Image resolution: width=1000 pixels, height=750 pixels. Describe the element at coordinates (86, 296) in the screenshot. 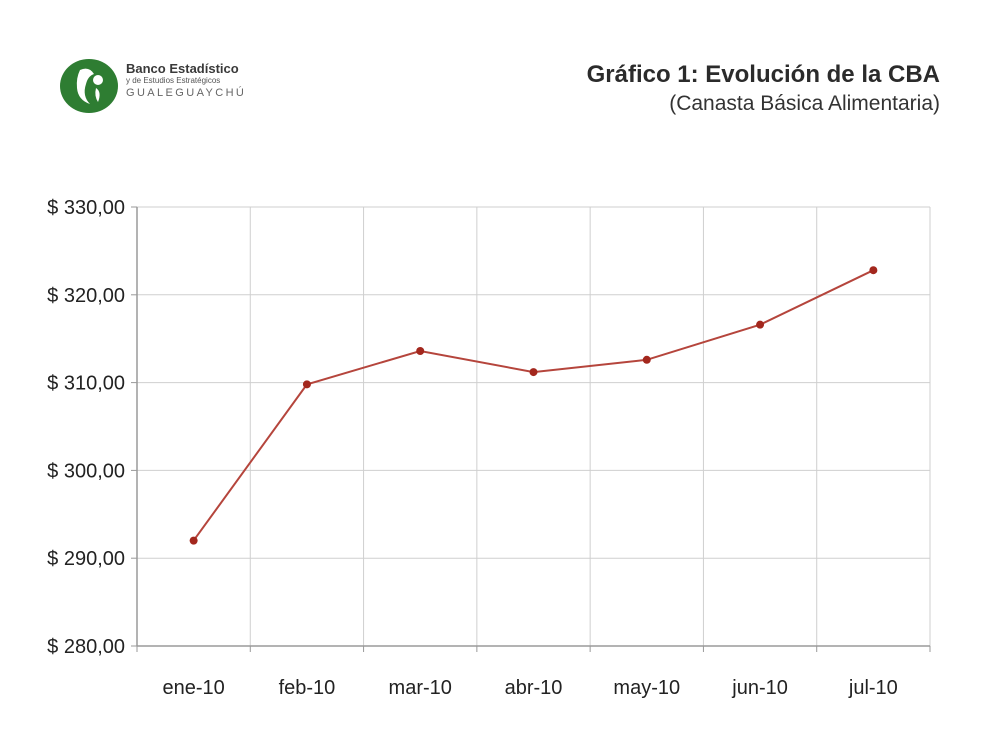

I see `y-tick-label: $ 320,00` at that location.